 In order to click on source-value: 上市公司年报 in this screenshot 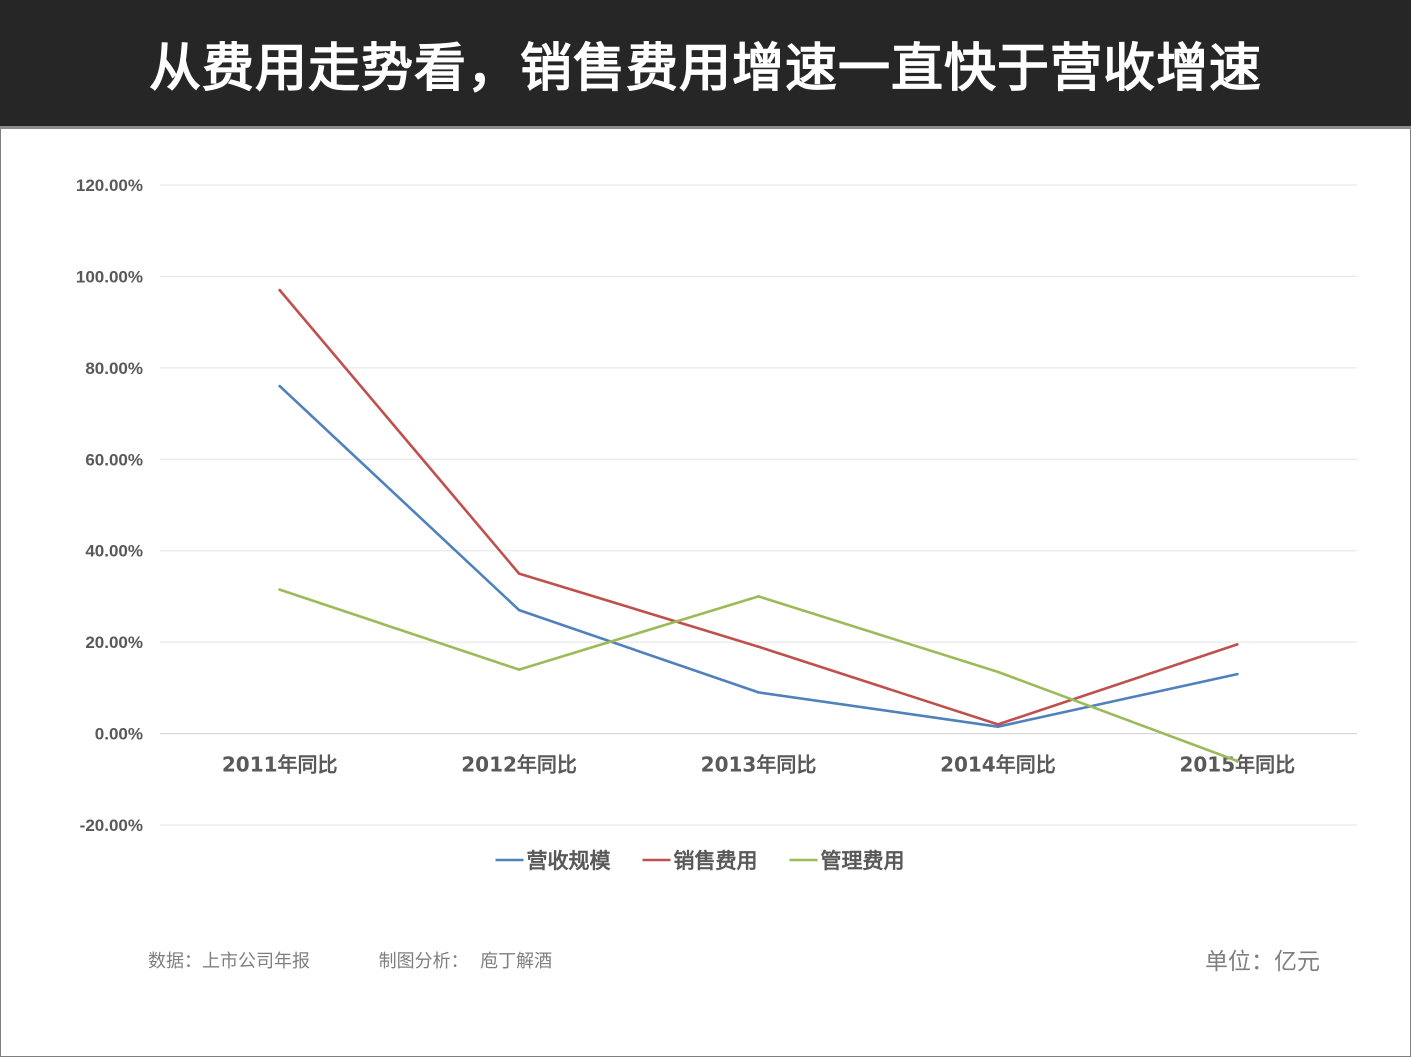, I will do `click(256, 961)`.